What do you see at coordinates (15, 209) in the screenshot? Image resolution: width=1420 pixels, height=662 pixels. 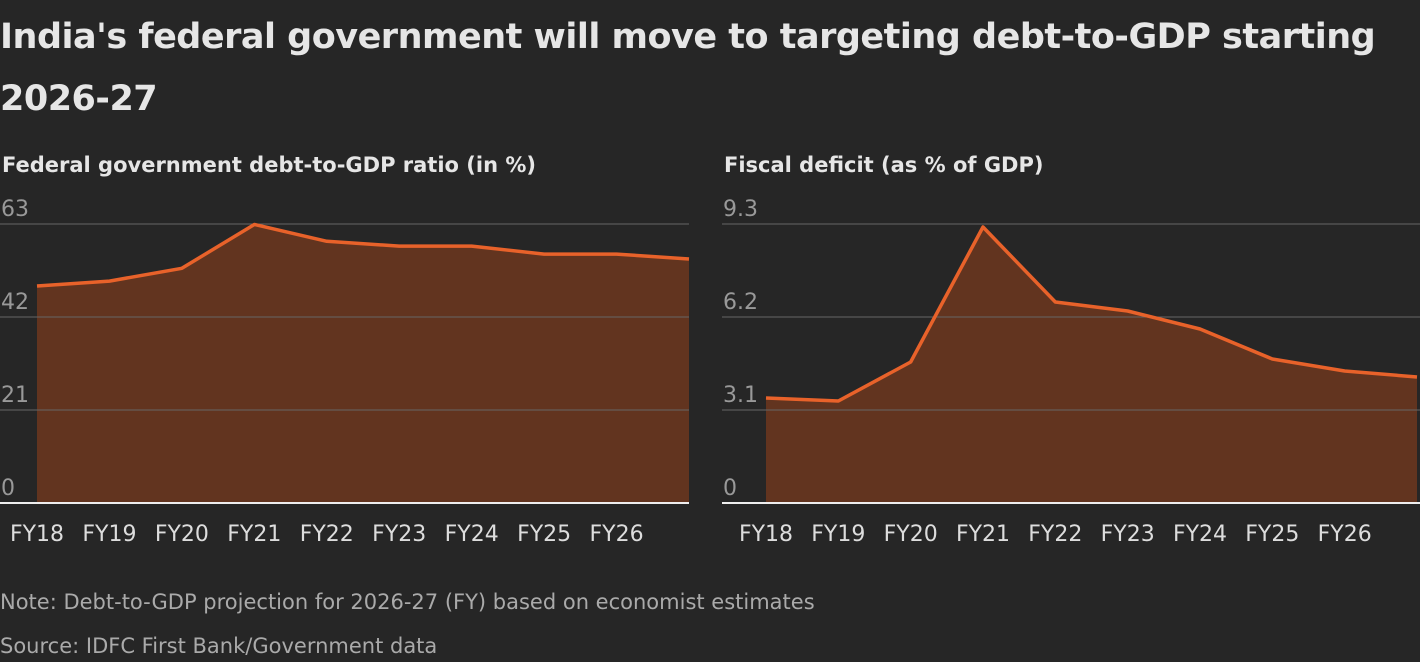 I see `y-tick-label: 63` at bounding box center [15, 209].